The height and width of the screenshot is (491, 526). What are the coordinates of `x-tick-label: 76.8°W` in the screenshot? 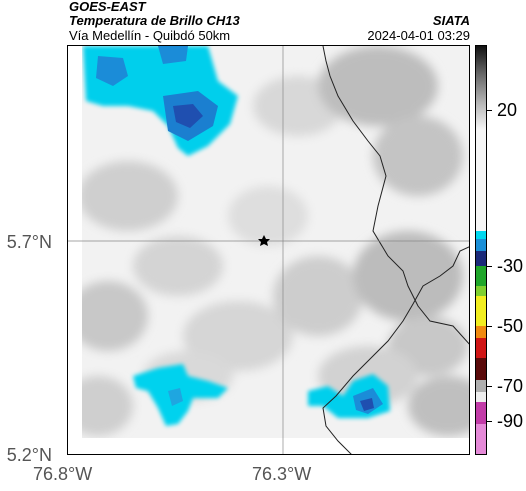 It's located at (63, 474).